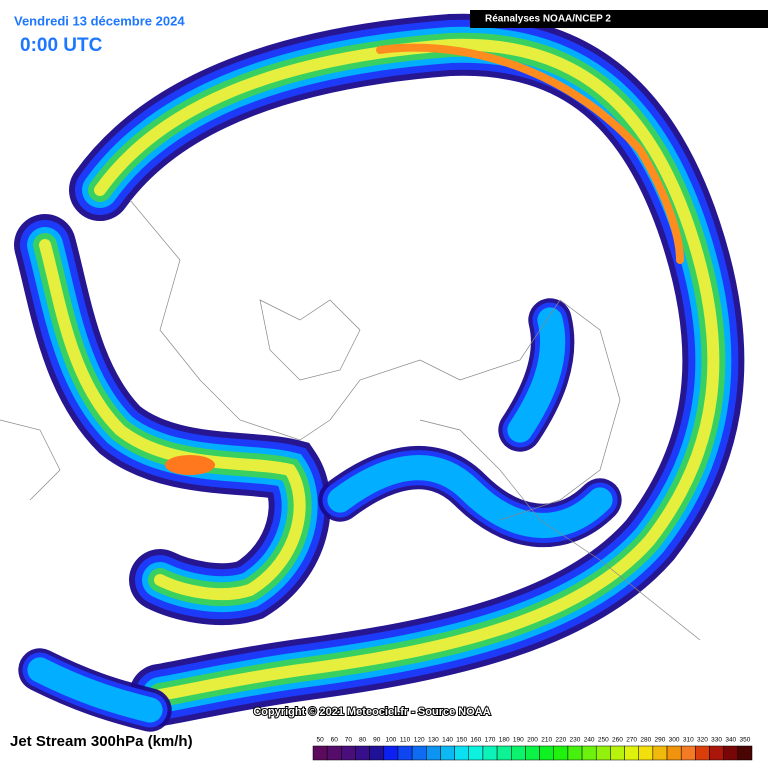 This screenshot has width=768, height=768. I want to click on scale-label: 320, so click(702, 740).